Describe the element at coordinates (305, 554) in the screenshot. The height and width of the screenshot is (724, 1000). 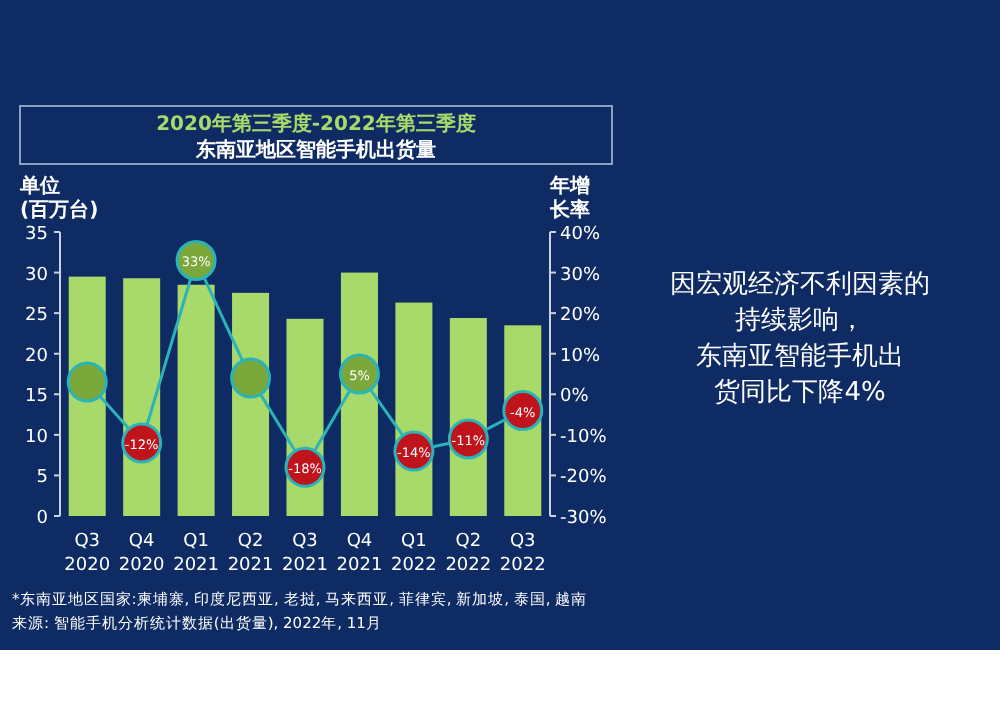
I see `x-tick-label: Q3 2021` at that location.